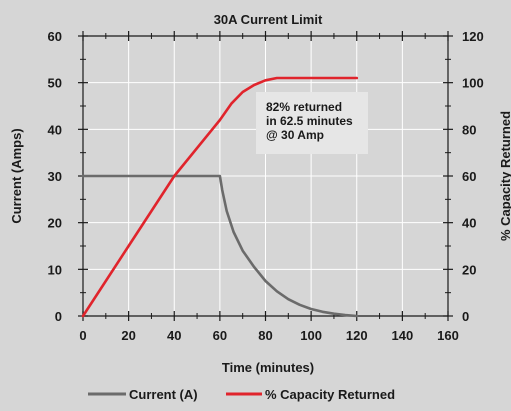 Image resolution: width=511 pixels, height=411 pixels. I want to click on annotation-text: 82% returned, so click(304, 107).